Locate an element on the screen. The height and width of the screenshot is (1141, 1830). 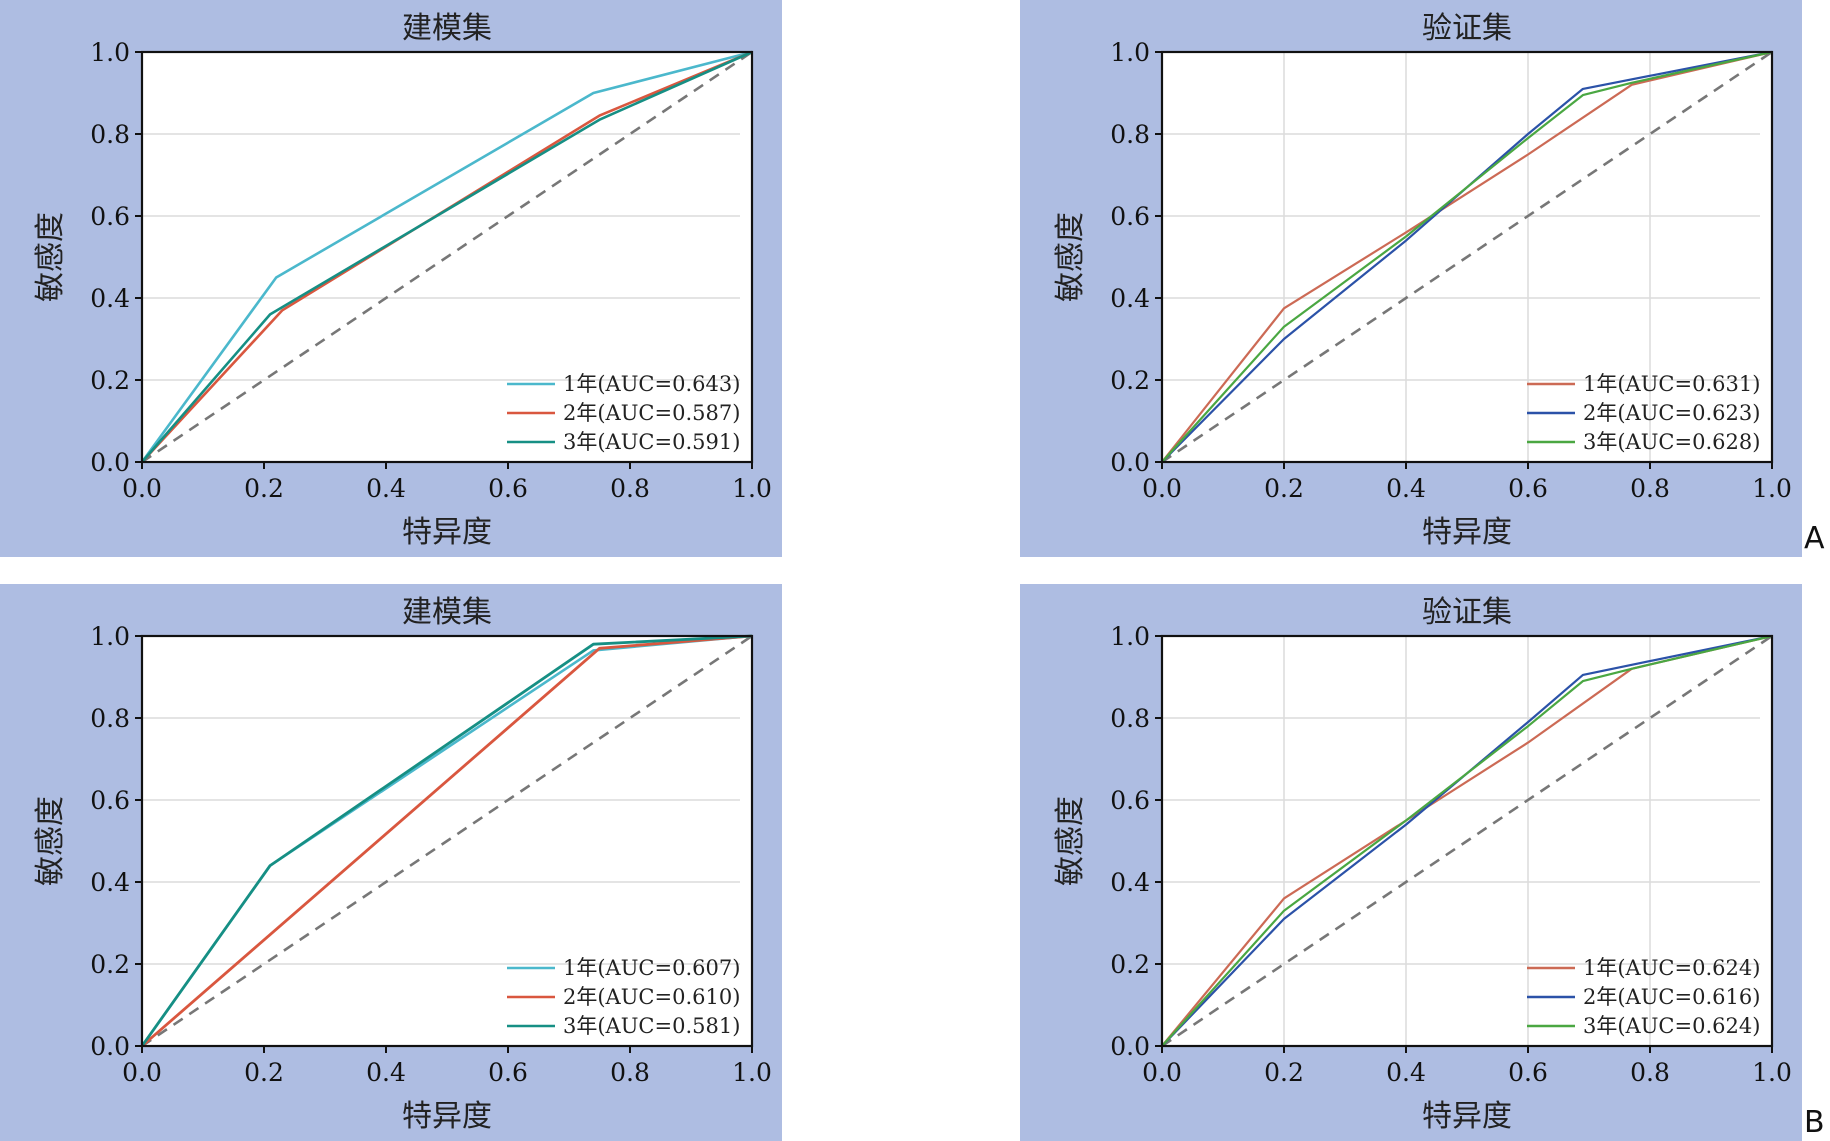
a-model-ytick-label-3: 0.6 is located at coordinates (110, 216).